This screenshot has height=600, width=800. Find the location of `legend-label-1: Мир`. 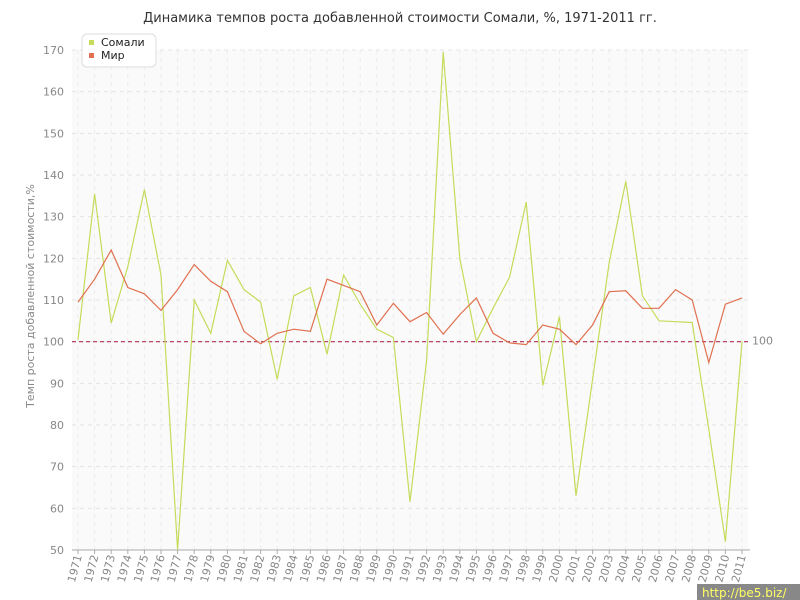

legend-label-1: Мир is located at coordinates (113, 55).